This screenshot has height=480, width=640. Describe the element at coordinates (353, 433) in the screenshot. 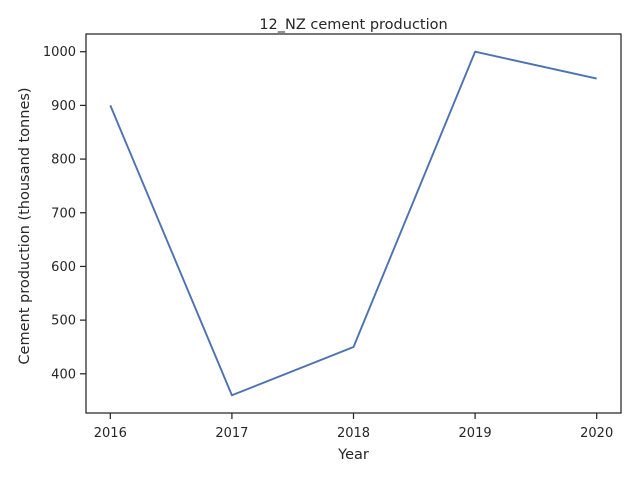

I see `x-tick-label: 2018` at that location.